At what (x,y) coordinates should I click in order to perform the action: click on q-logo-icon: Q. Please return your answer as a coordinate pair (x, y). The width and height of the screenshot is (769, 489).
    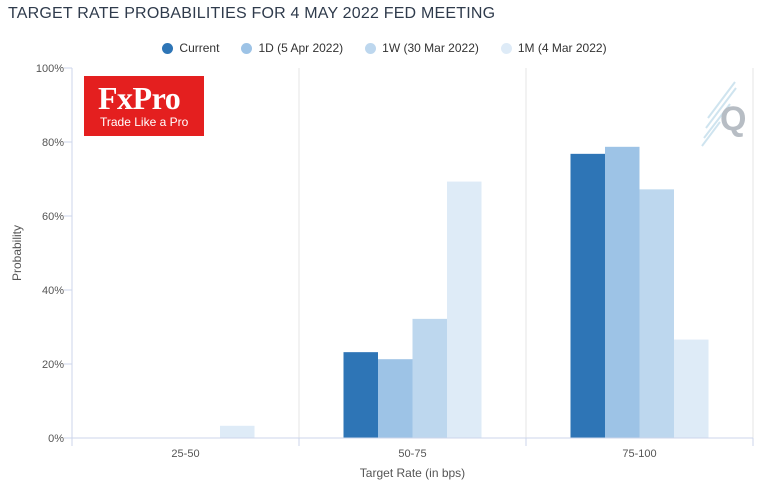
    Looking at the image, I should click on (723, 114).